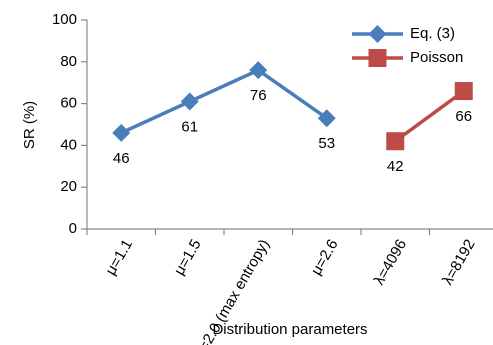 The width and height of the screenshot is (493, 345). What do you see at coordinates (459, 261) in the screenshot?
I see `x-tick-label: λ=8192` at bounding box center [459, 261].